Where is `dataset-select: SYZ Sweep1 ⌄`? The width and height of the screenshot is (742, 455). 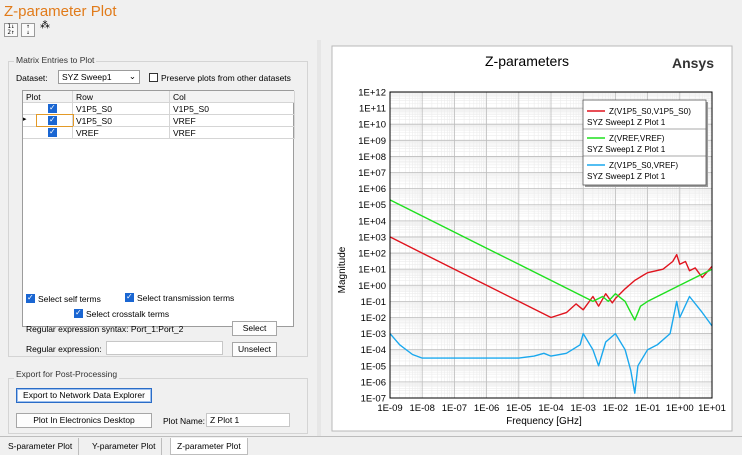 dataset-select: SYZ Sweep1 ⌄ is located at coordinates (99, 77).